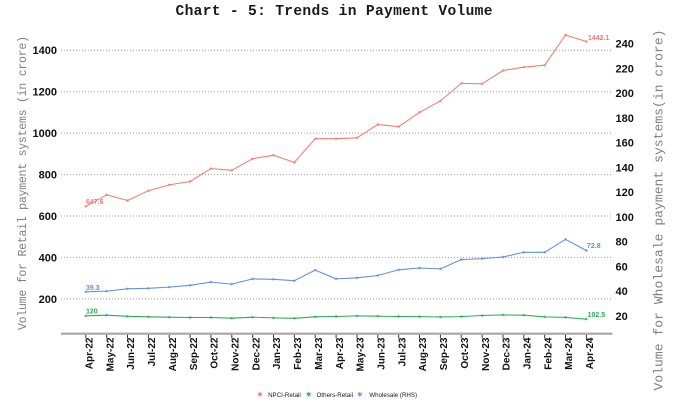  What do you see at coordinates (625, 168) in the screenshot?
I see `svg-text: 140` at bounding box center [625, 168].